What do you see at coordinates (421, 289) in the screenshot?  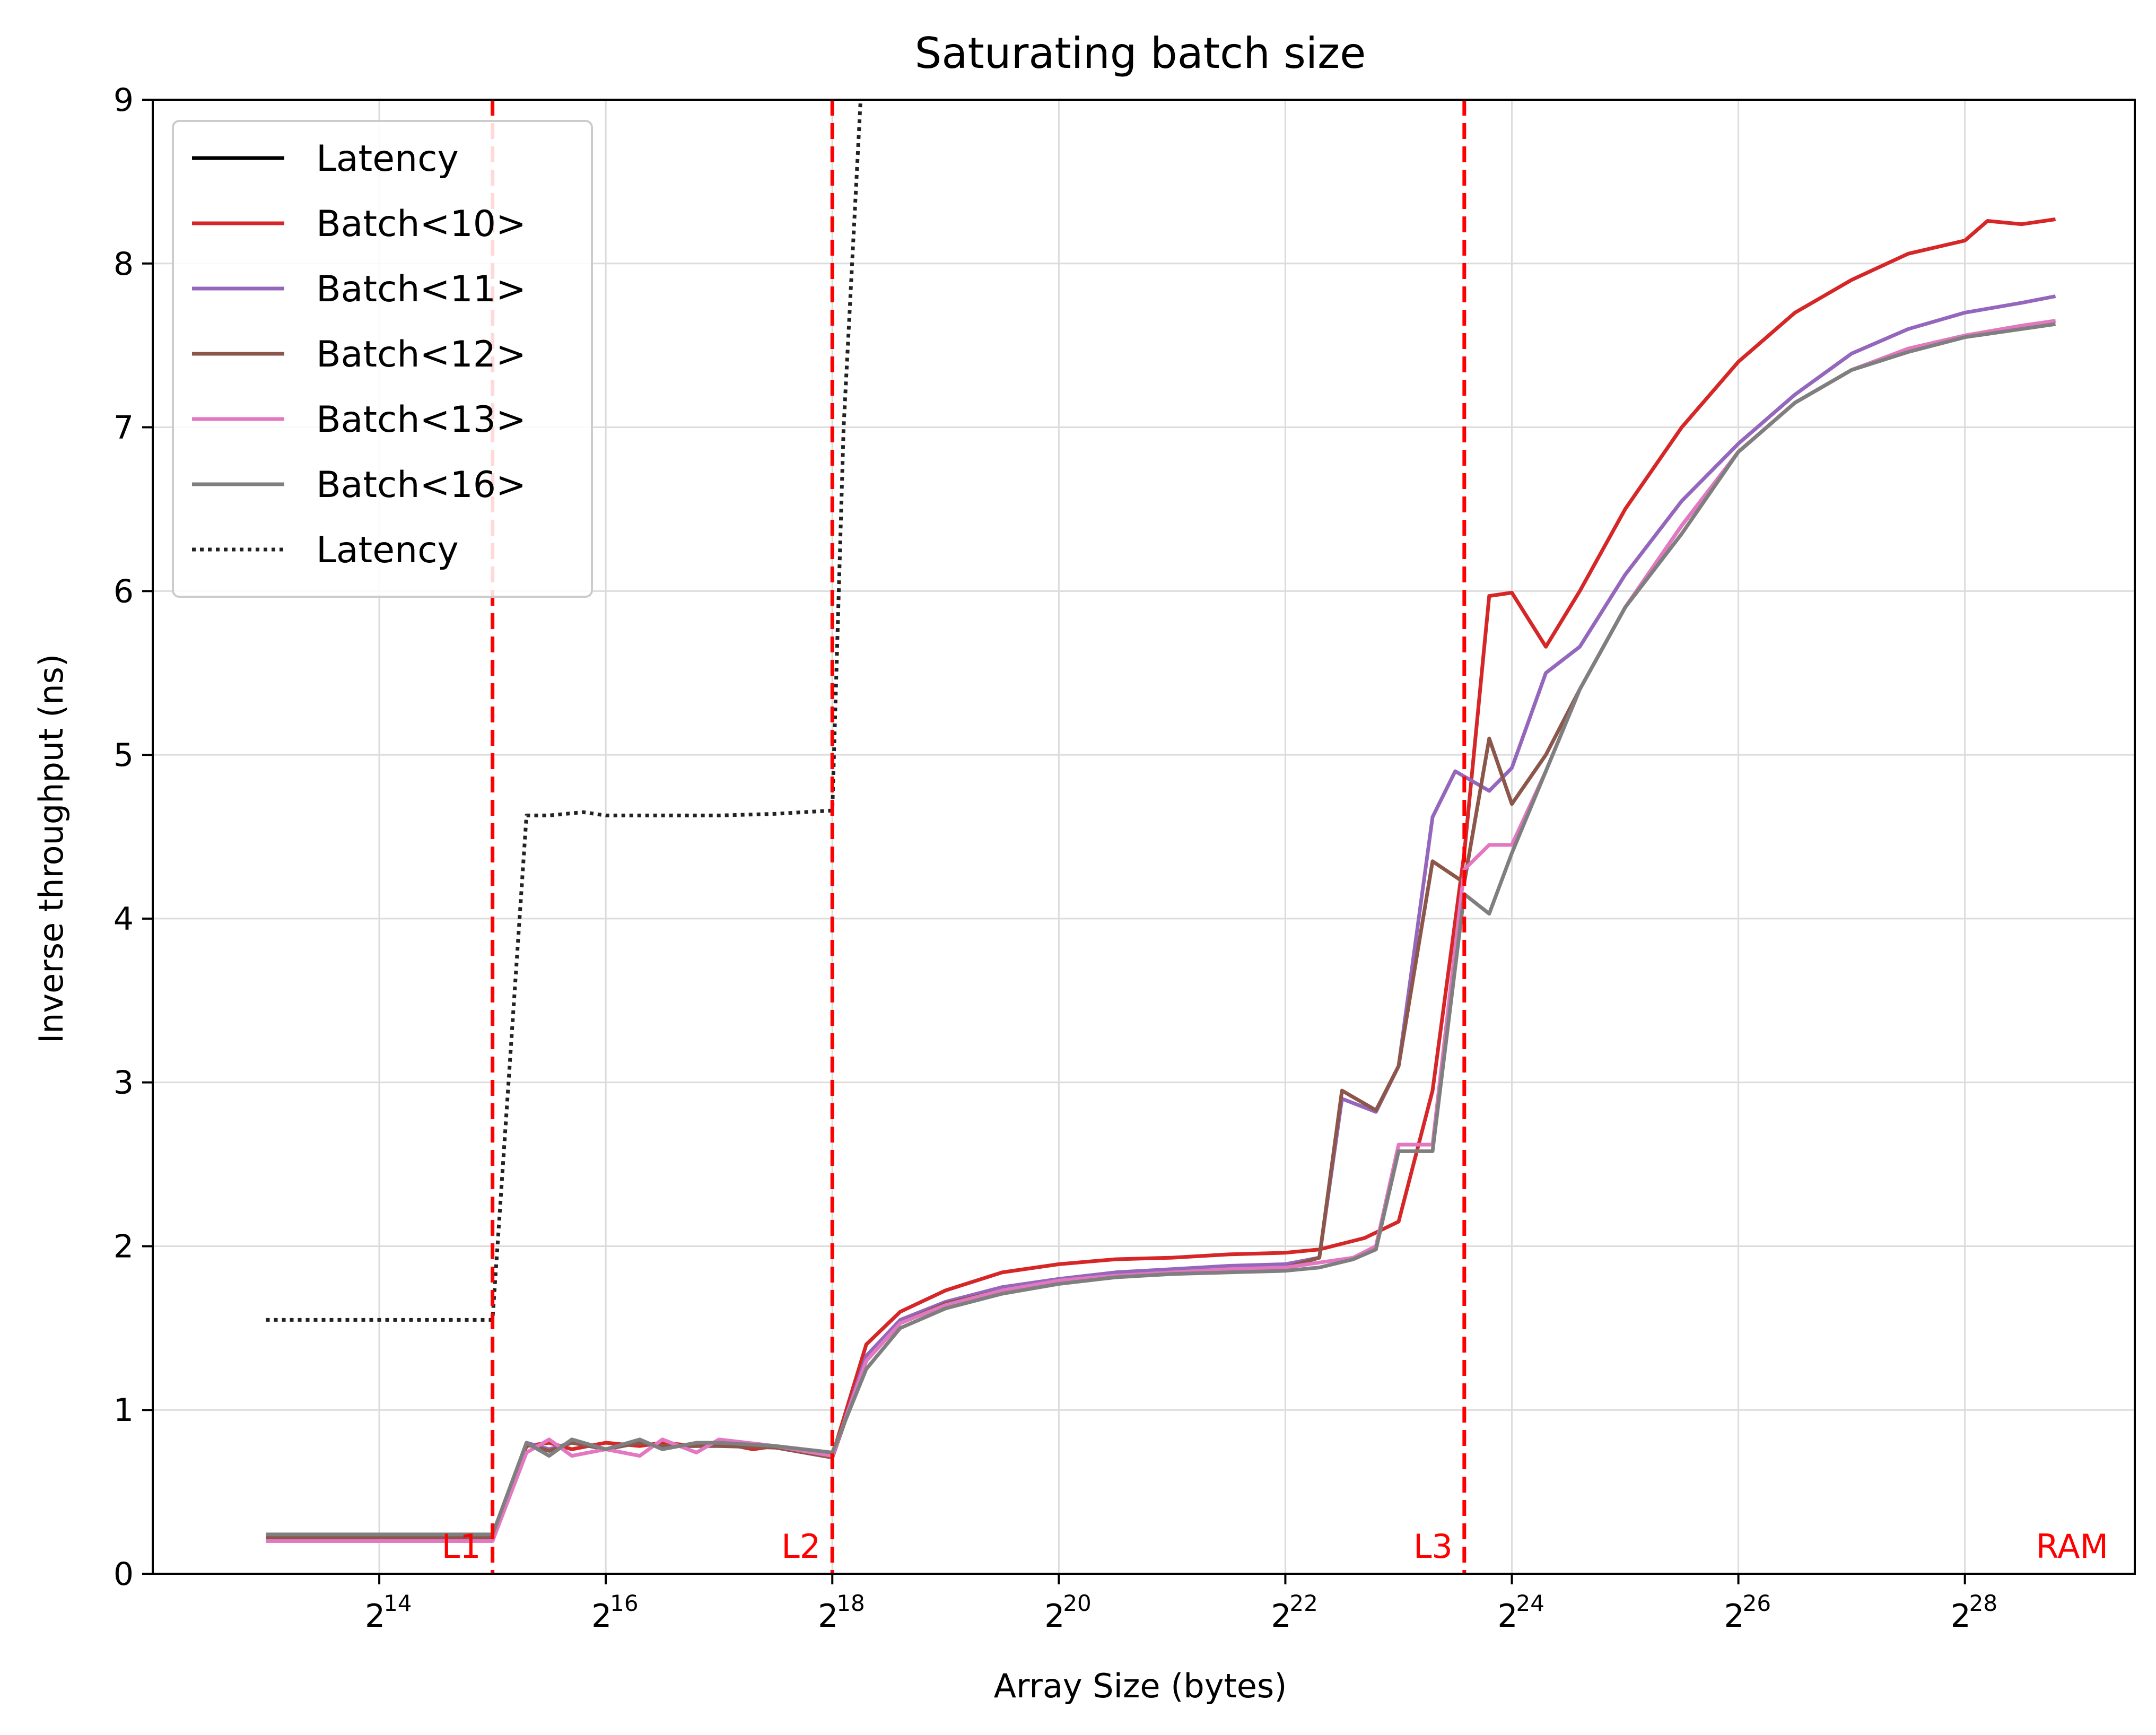 I see `legend-entry: Batch<11>` at bounding box center [421, 289].